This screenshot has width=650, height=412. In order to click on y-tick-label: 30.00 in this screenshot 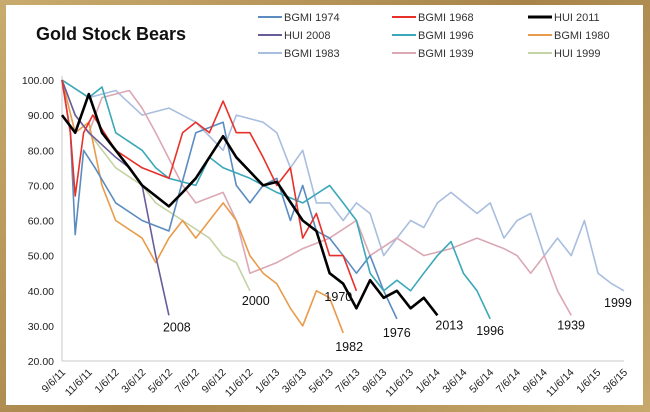, I will do `click(41, 327)`.